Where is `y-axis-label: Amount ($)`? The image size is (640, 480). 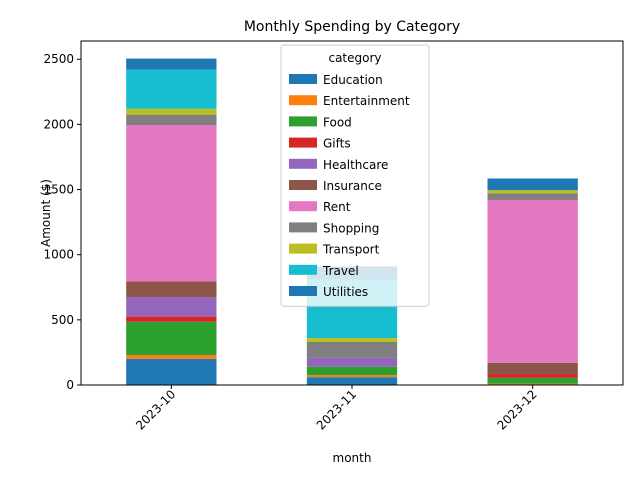
y-axis-label: Amount ($) is located at coordinates (46, 213).